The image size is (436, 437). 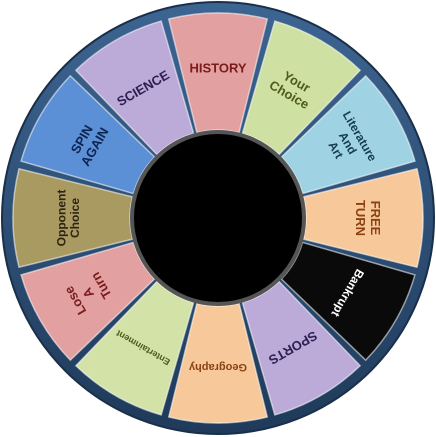 What do you see at coordinates (217, 68) in the screenshot?
I see `wheel-label-history: HISTORY` at bounding box center [217, 68].